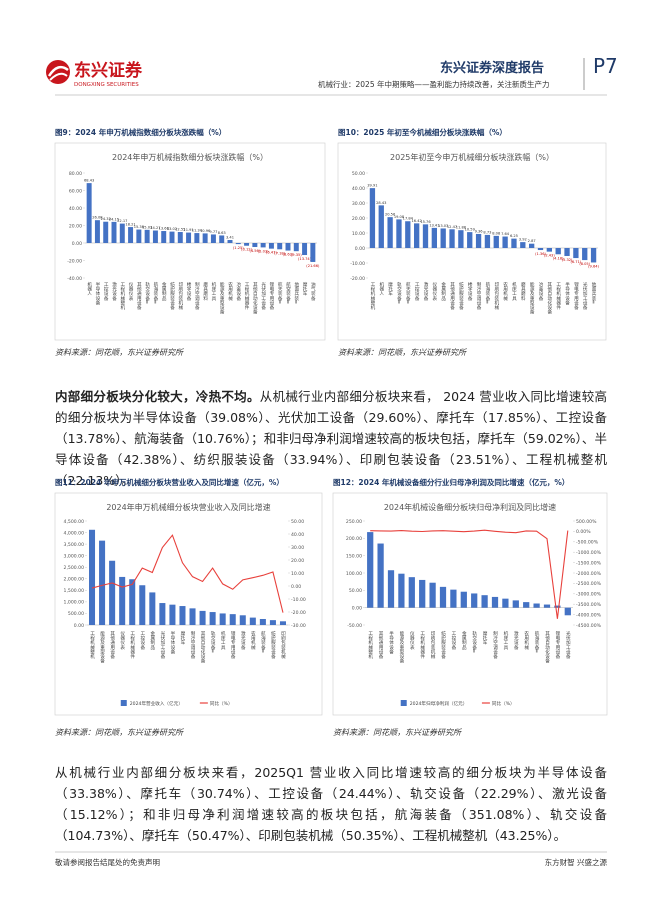 The image size is (662, 898). What do you see at coordinates (205, 231) in the screenshot?
I see `data-label: 10.96` at bounding box center [205, 231].